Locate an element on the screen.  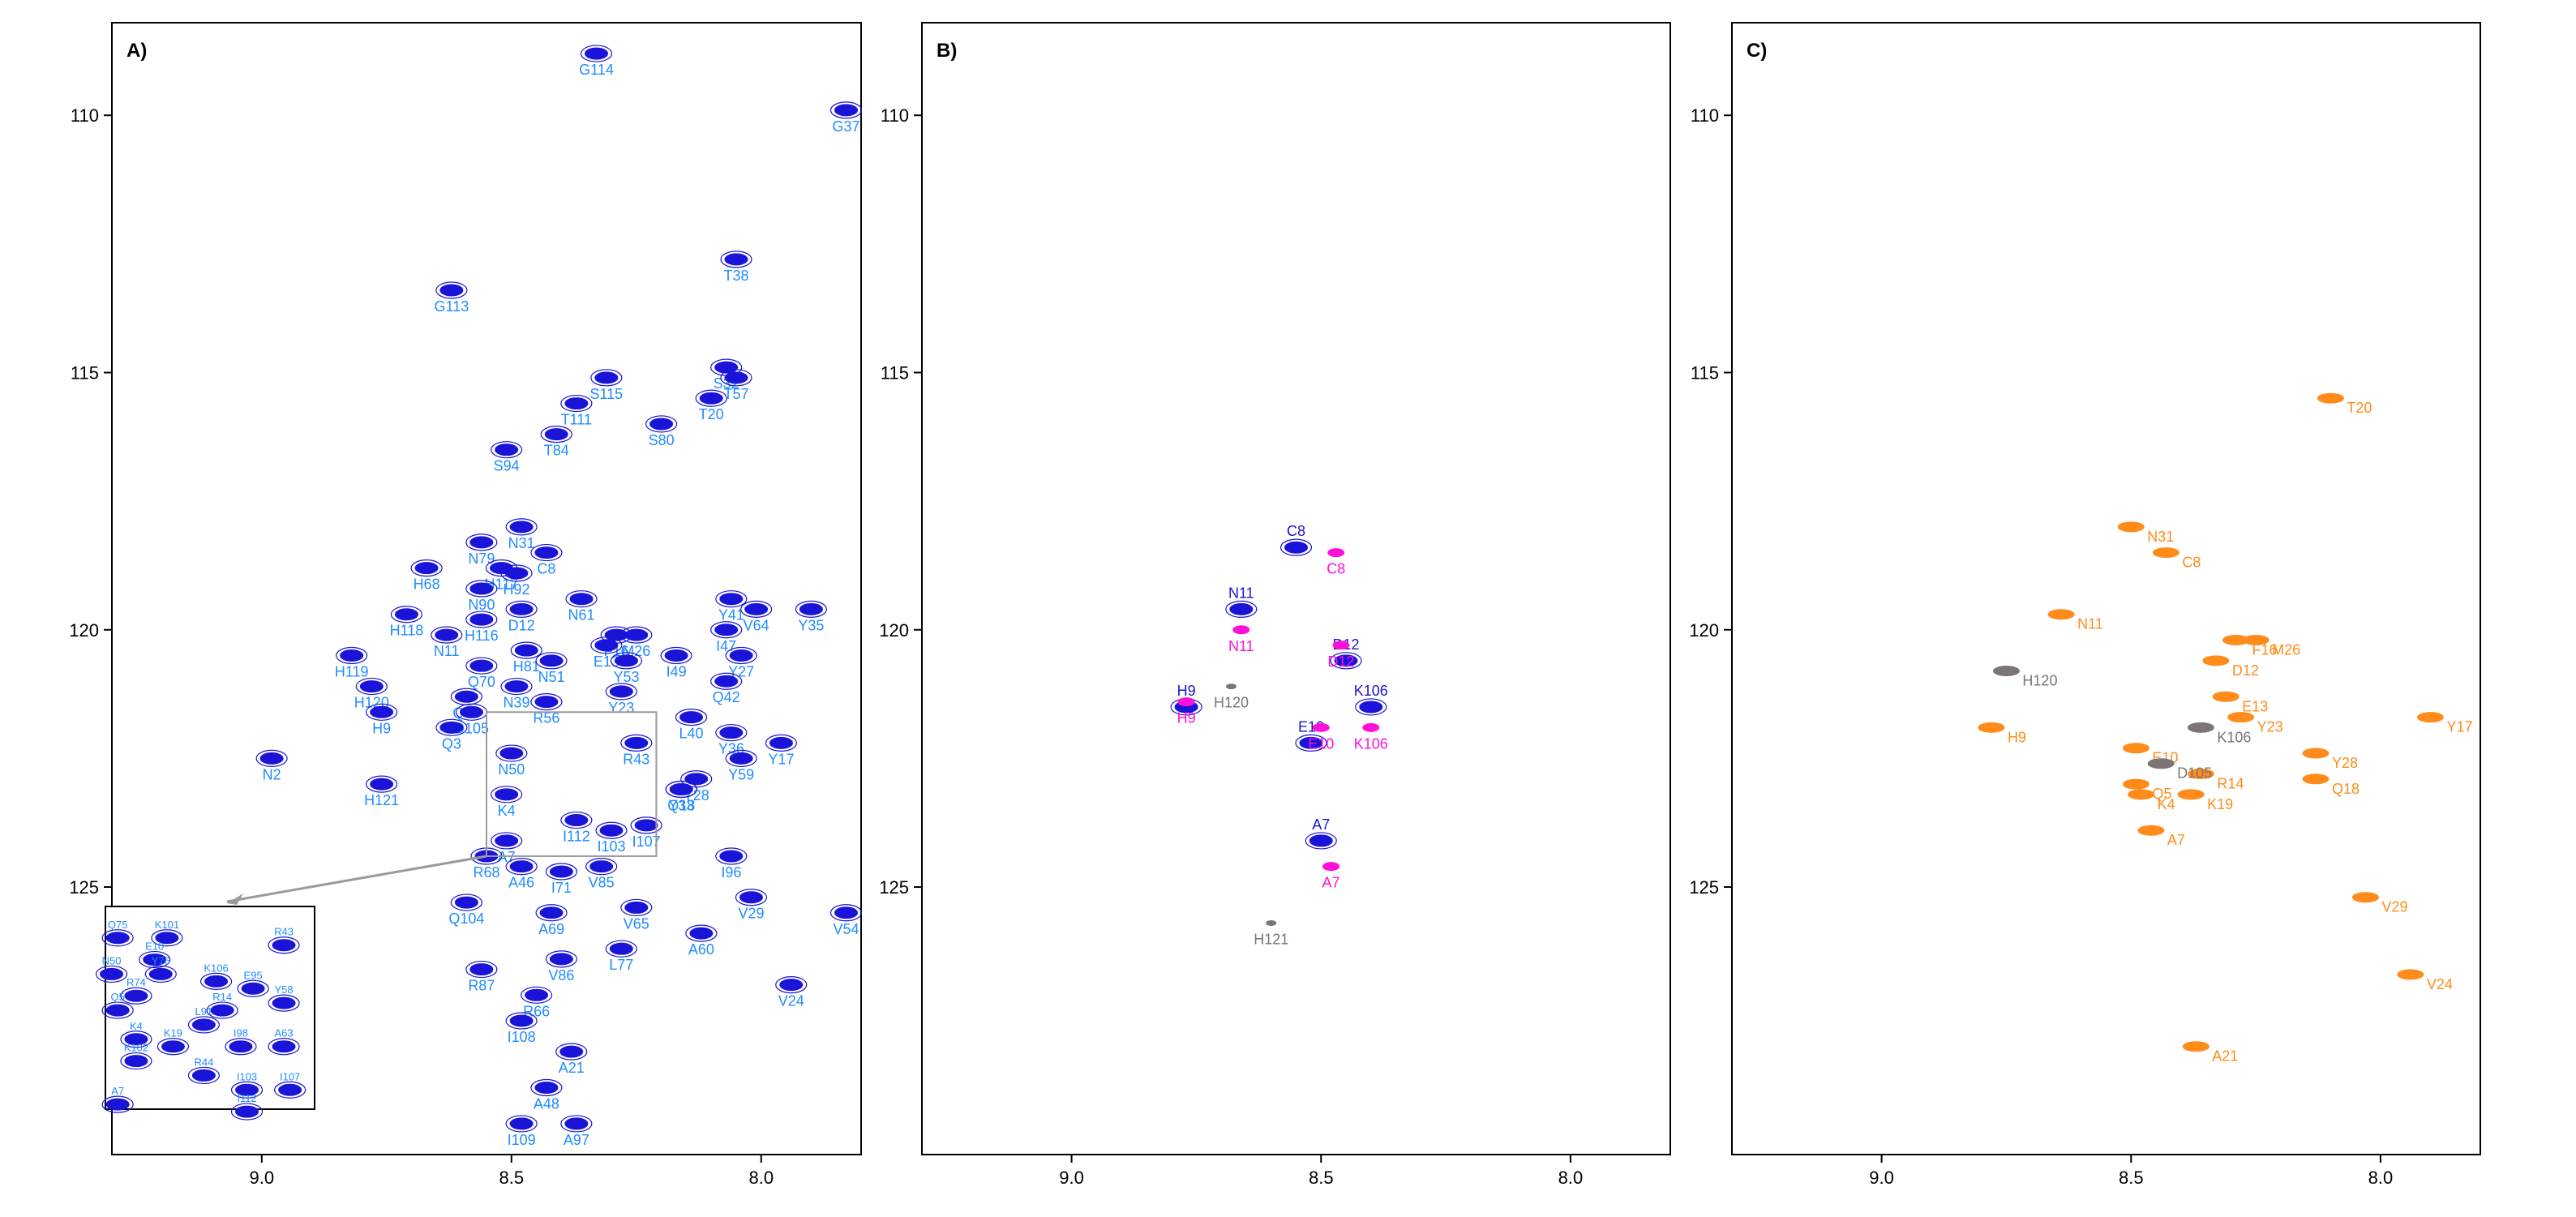
zoom-region-box is located at coordinates (572, 784).